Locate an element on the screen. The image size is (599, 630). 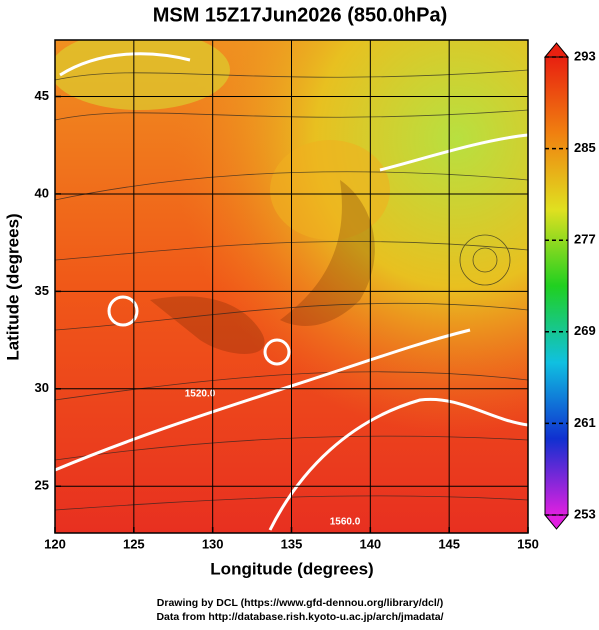
y-tick-label: 40 is located at coordinates (42, 192).